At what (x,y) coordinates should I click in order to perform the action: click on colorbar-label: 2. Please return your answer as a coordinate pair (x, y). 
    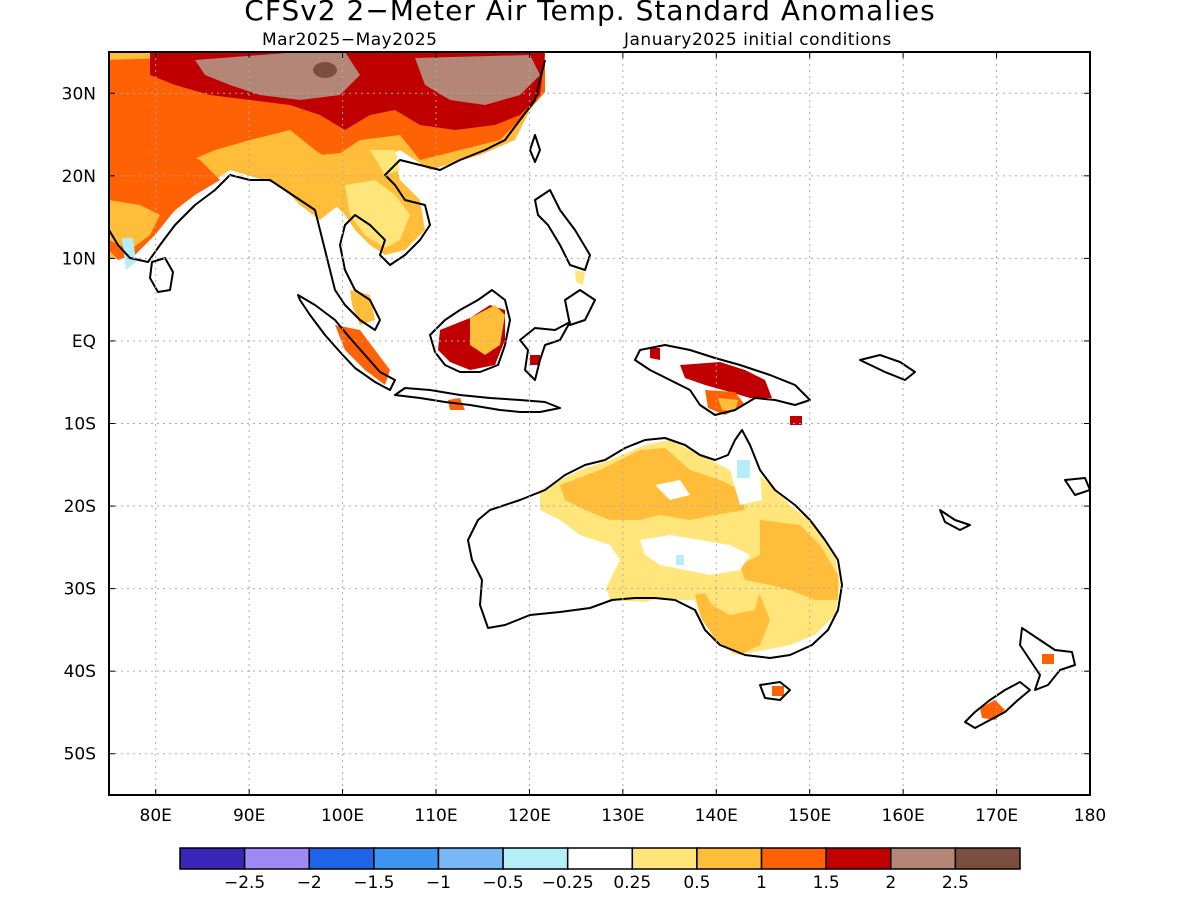
    Looking at the image, I should click on (890, 883).